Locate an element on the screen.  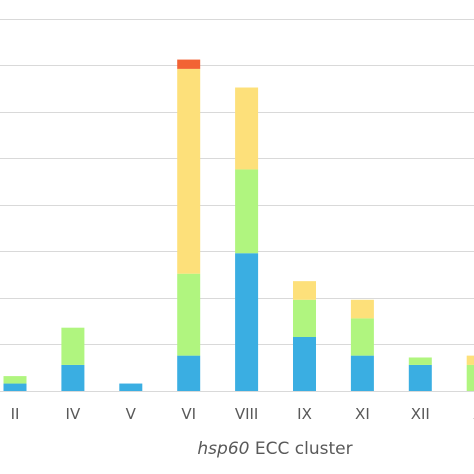
x-axis-title: hsp60 ECC cluster is located at coordinates (274, 449).